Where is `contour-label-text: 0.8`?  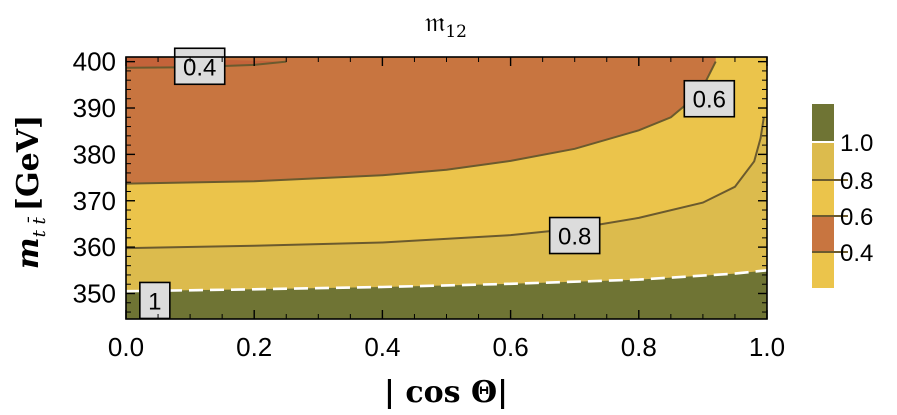
contour-label-text: 0.8 is located at coordinates (574, 237).